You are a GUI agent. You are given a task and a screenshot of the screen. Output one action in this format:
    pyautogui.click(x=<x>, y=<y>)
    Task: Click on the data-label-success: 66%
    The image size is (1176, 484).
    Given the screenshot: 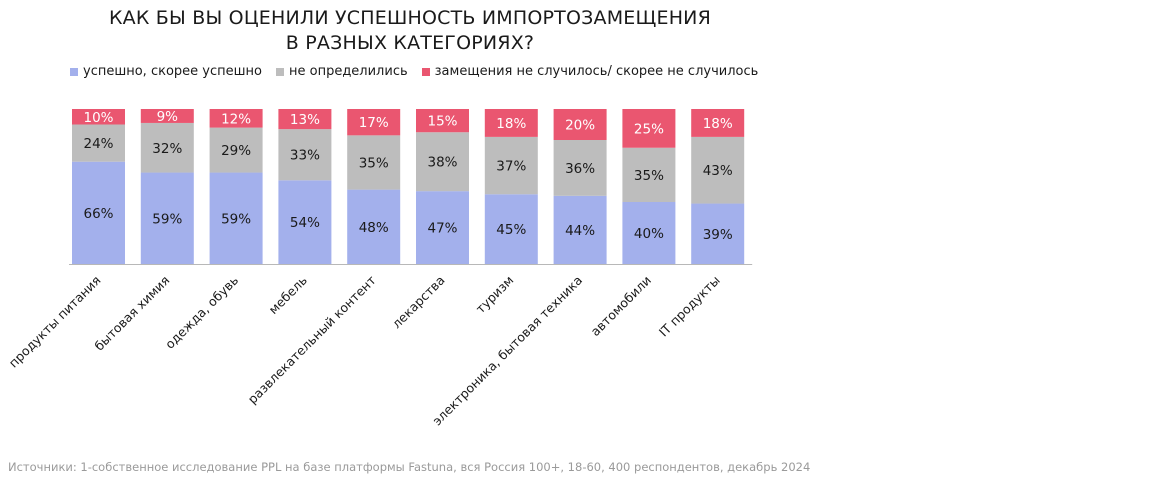 What is the action you would take?
    pyautogui.click(x=98, y=214)
    